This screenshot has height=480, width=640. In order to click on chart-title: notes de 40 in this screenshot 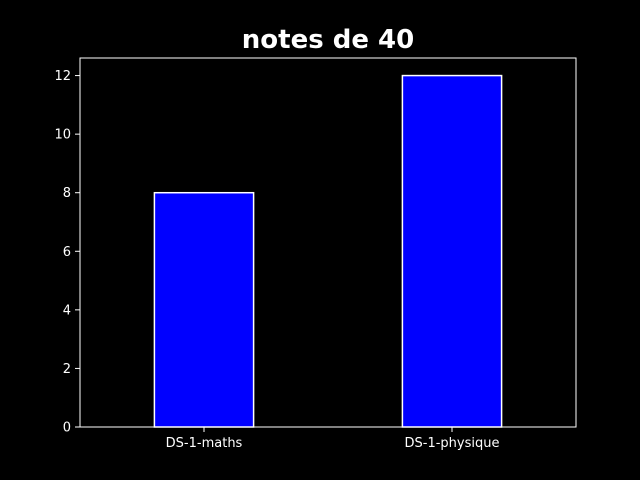, I will do `click(328, 40)`.